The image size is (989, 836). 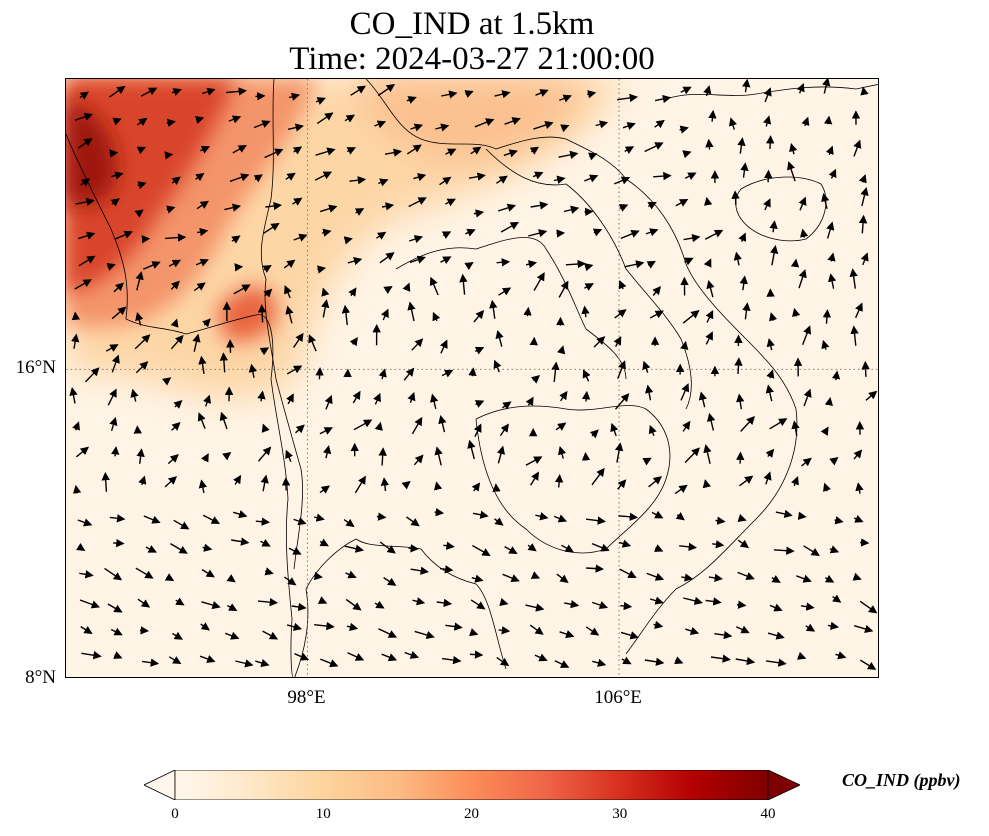 I want to click on colorbar-tick-label: 40, so click(x=768, y=814).